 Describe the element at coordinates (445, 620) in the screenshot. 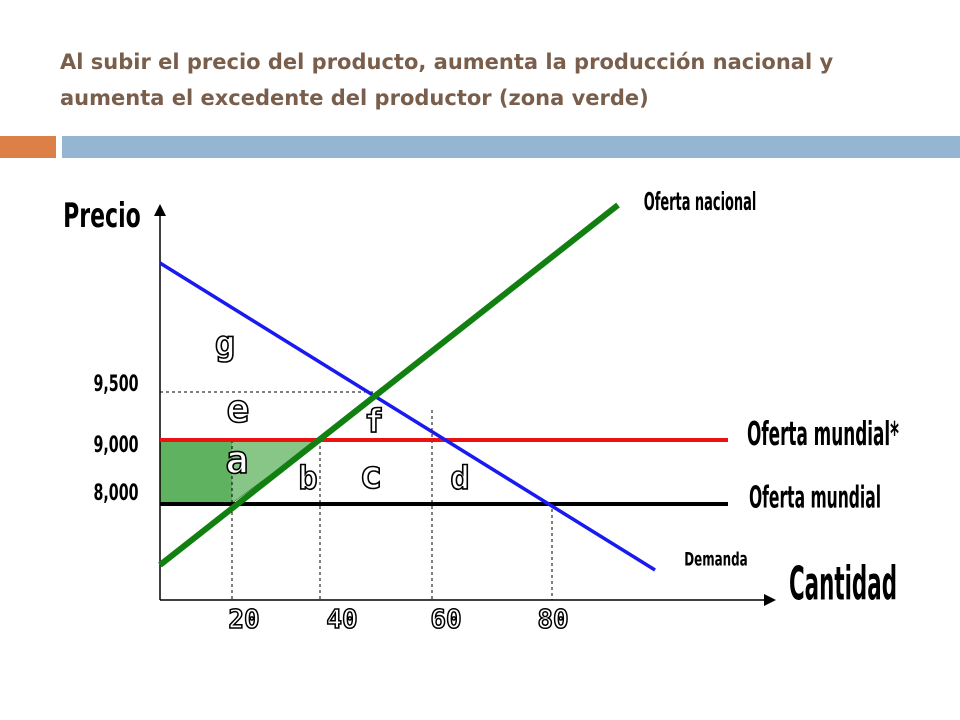

I see `x-tick-60: 60` at that location.